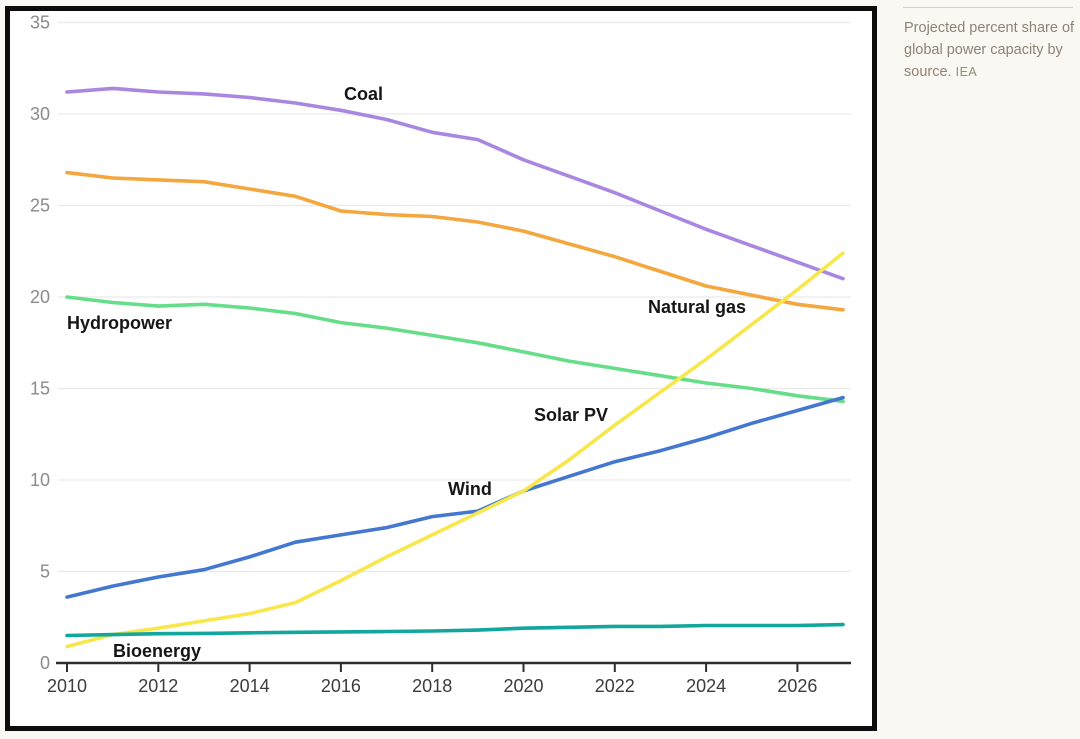 The width and height of the screenshot is (1080, 739). I want to click on svg-text: 2024, so click(706, 686).